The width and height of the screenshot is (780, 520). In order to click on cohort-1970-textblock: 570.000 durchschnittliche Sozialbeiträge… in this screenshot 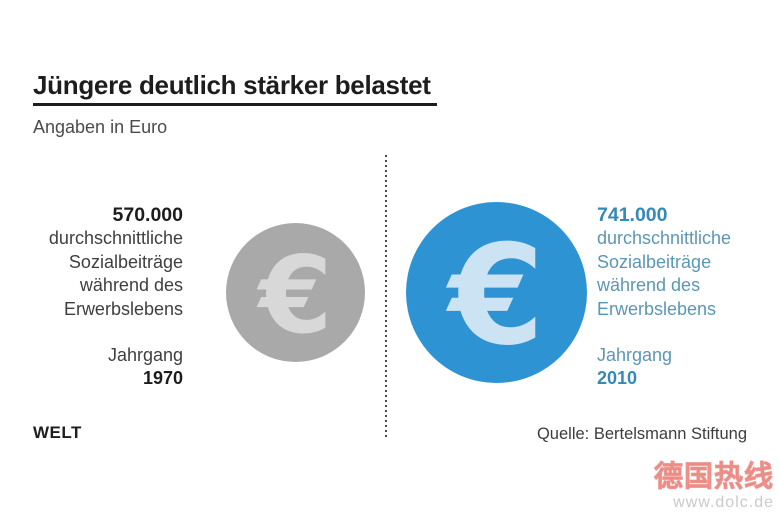, I will do `click(100, 297)`.